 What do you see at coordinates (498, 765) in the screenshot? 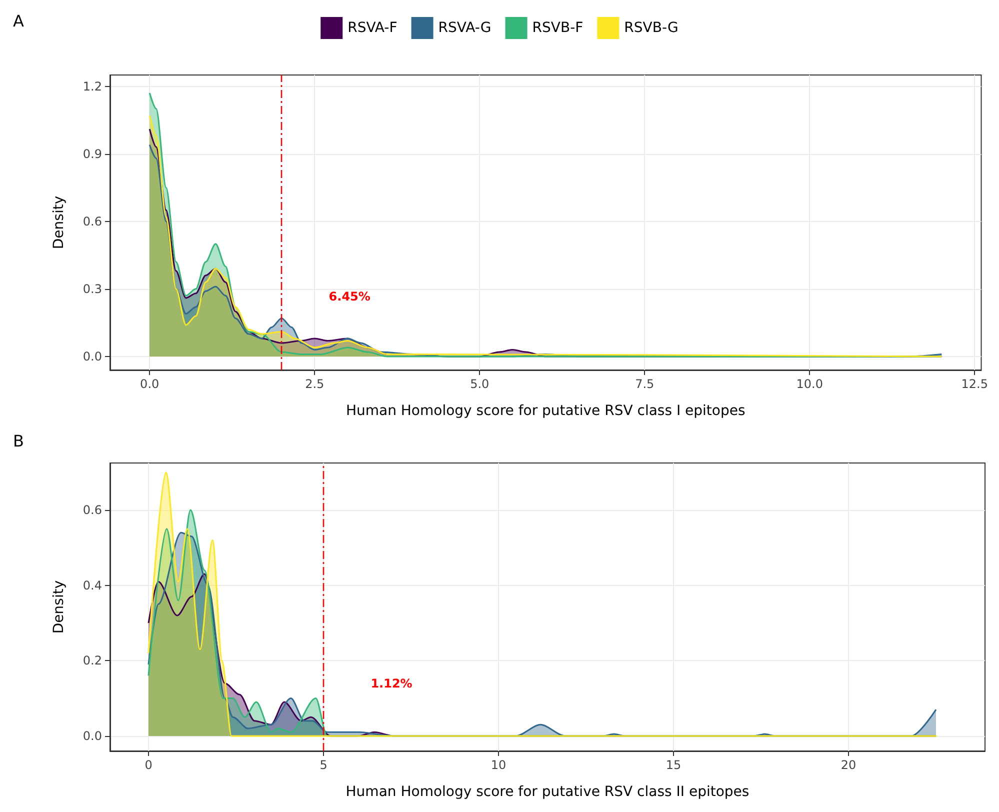
I see `x-tick-label: 10` at bounding box center [498, 765].